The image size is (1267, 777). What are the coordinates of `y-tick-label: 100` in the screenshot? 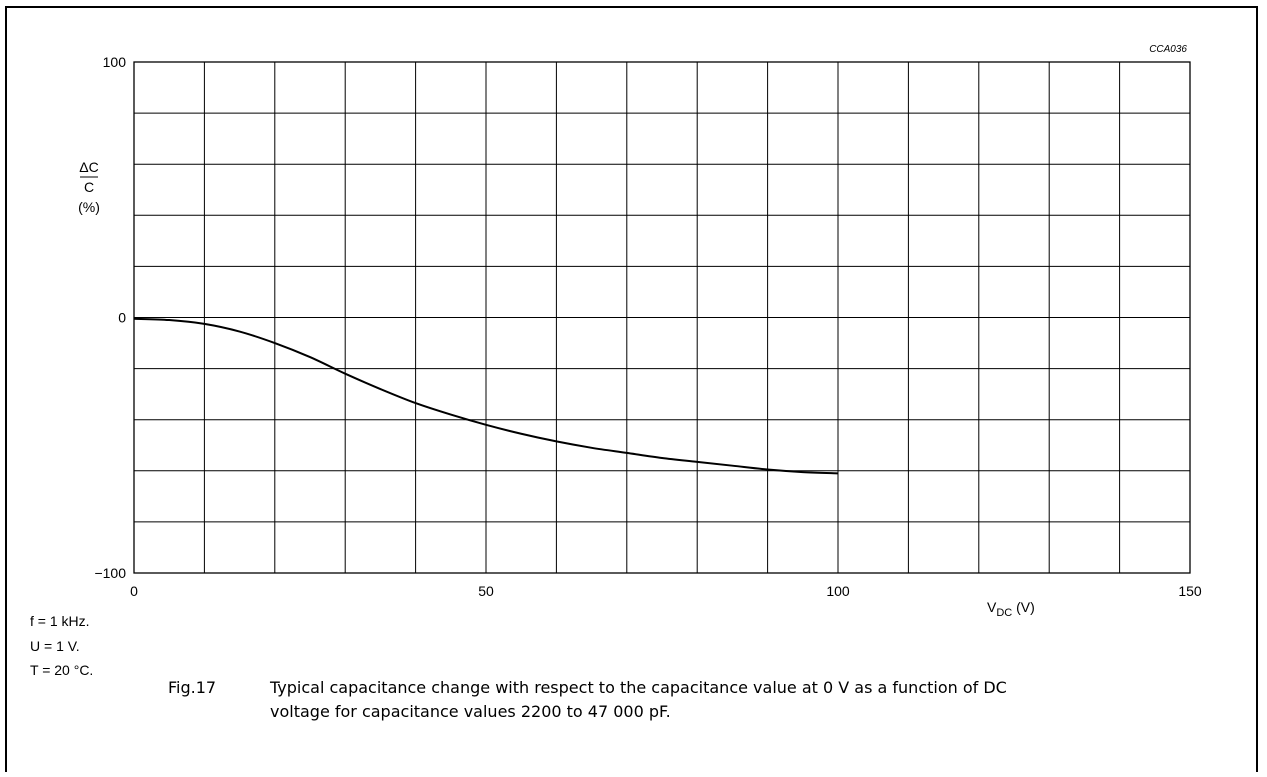 It's located at (115, 62).